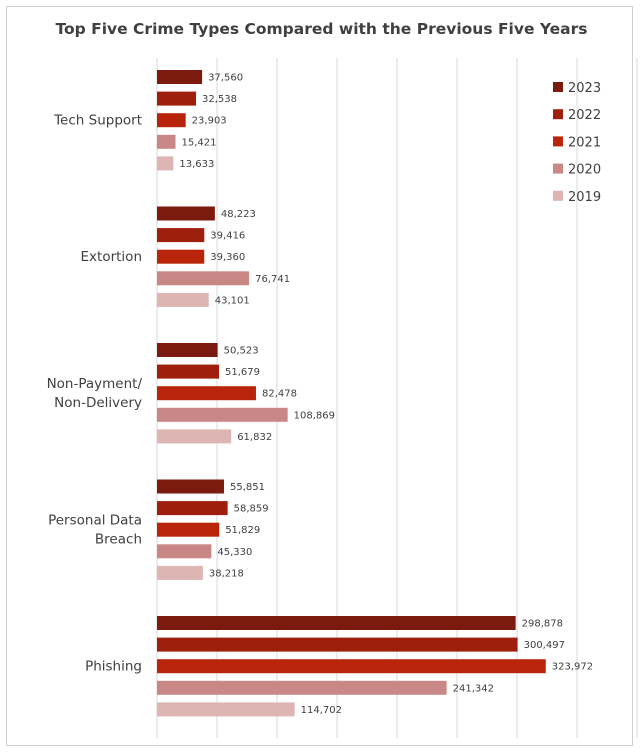 This screenshot has height=753, width=643. What do you see at coordinates (473, 688) in the screenshot?
I see `data-label: 241,342` at bounding box center [473, 688].